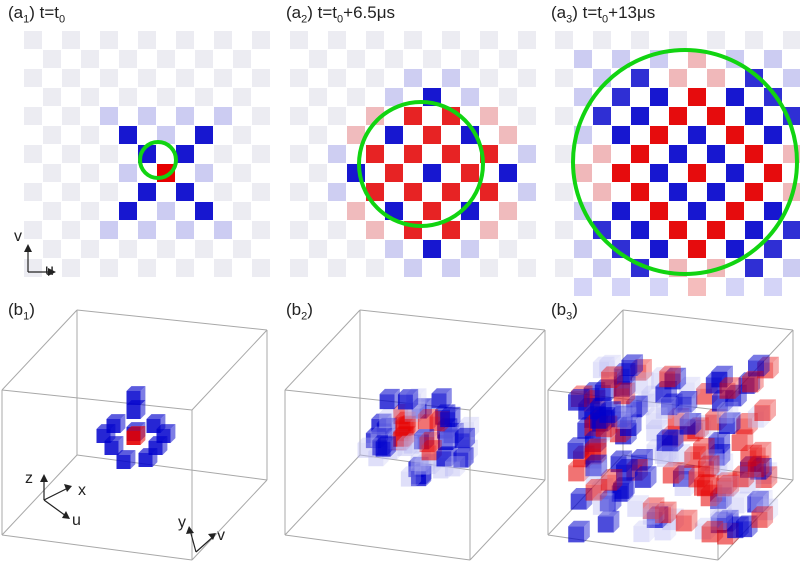 The width and height of the screenshot is (800, 568). What do you see at coordinates (190, 530) in the screenshot?
I see `y-axis-arrowhead` at bounding box center [190, 530].